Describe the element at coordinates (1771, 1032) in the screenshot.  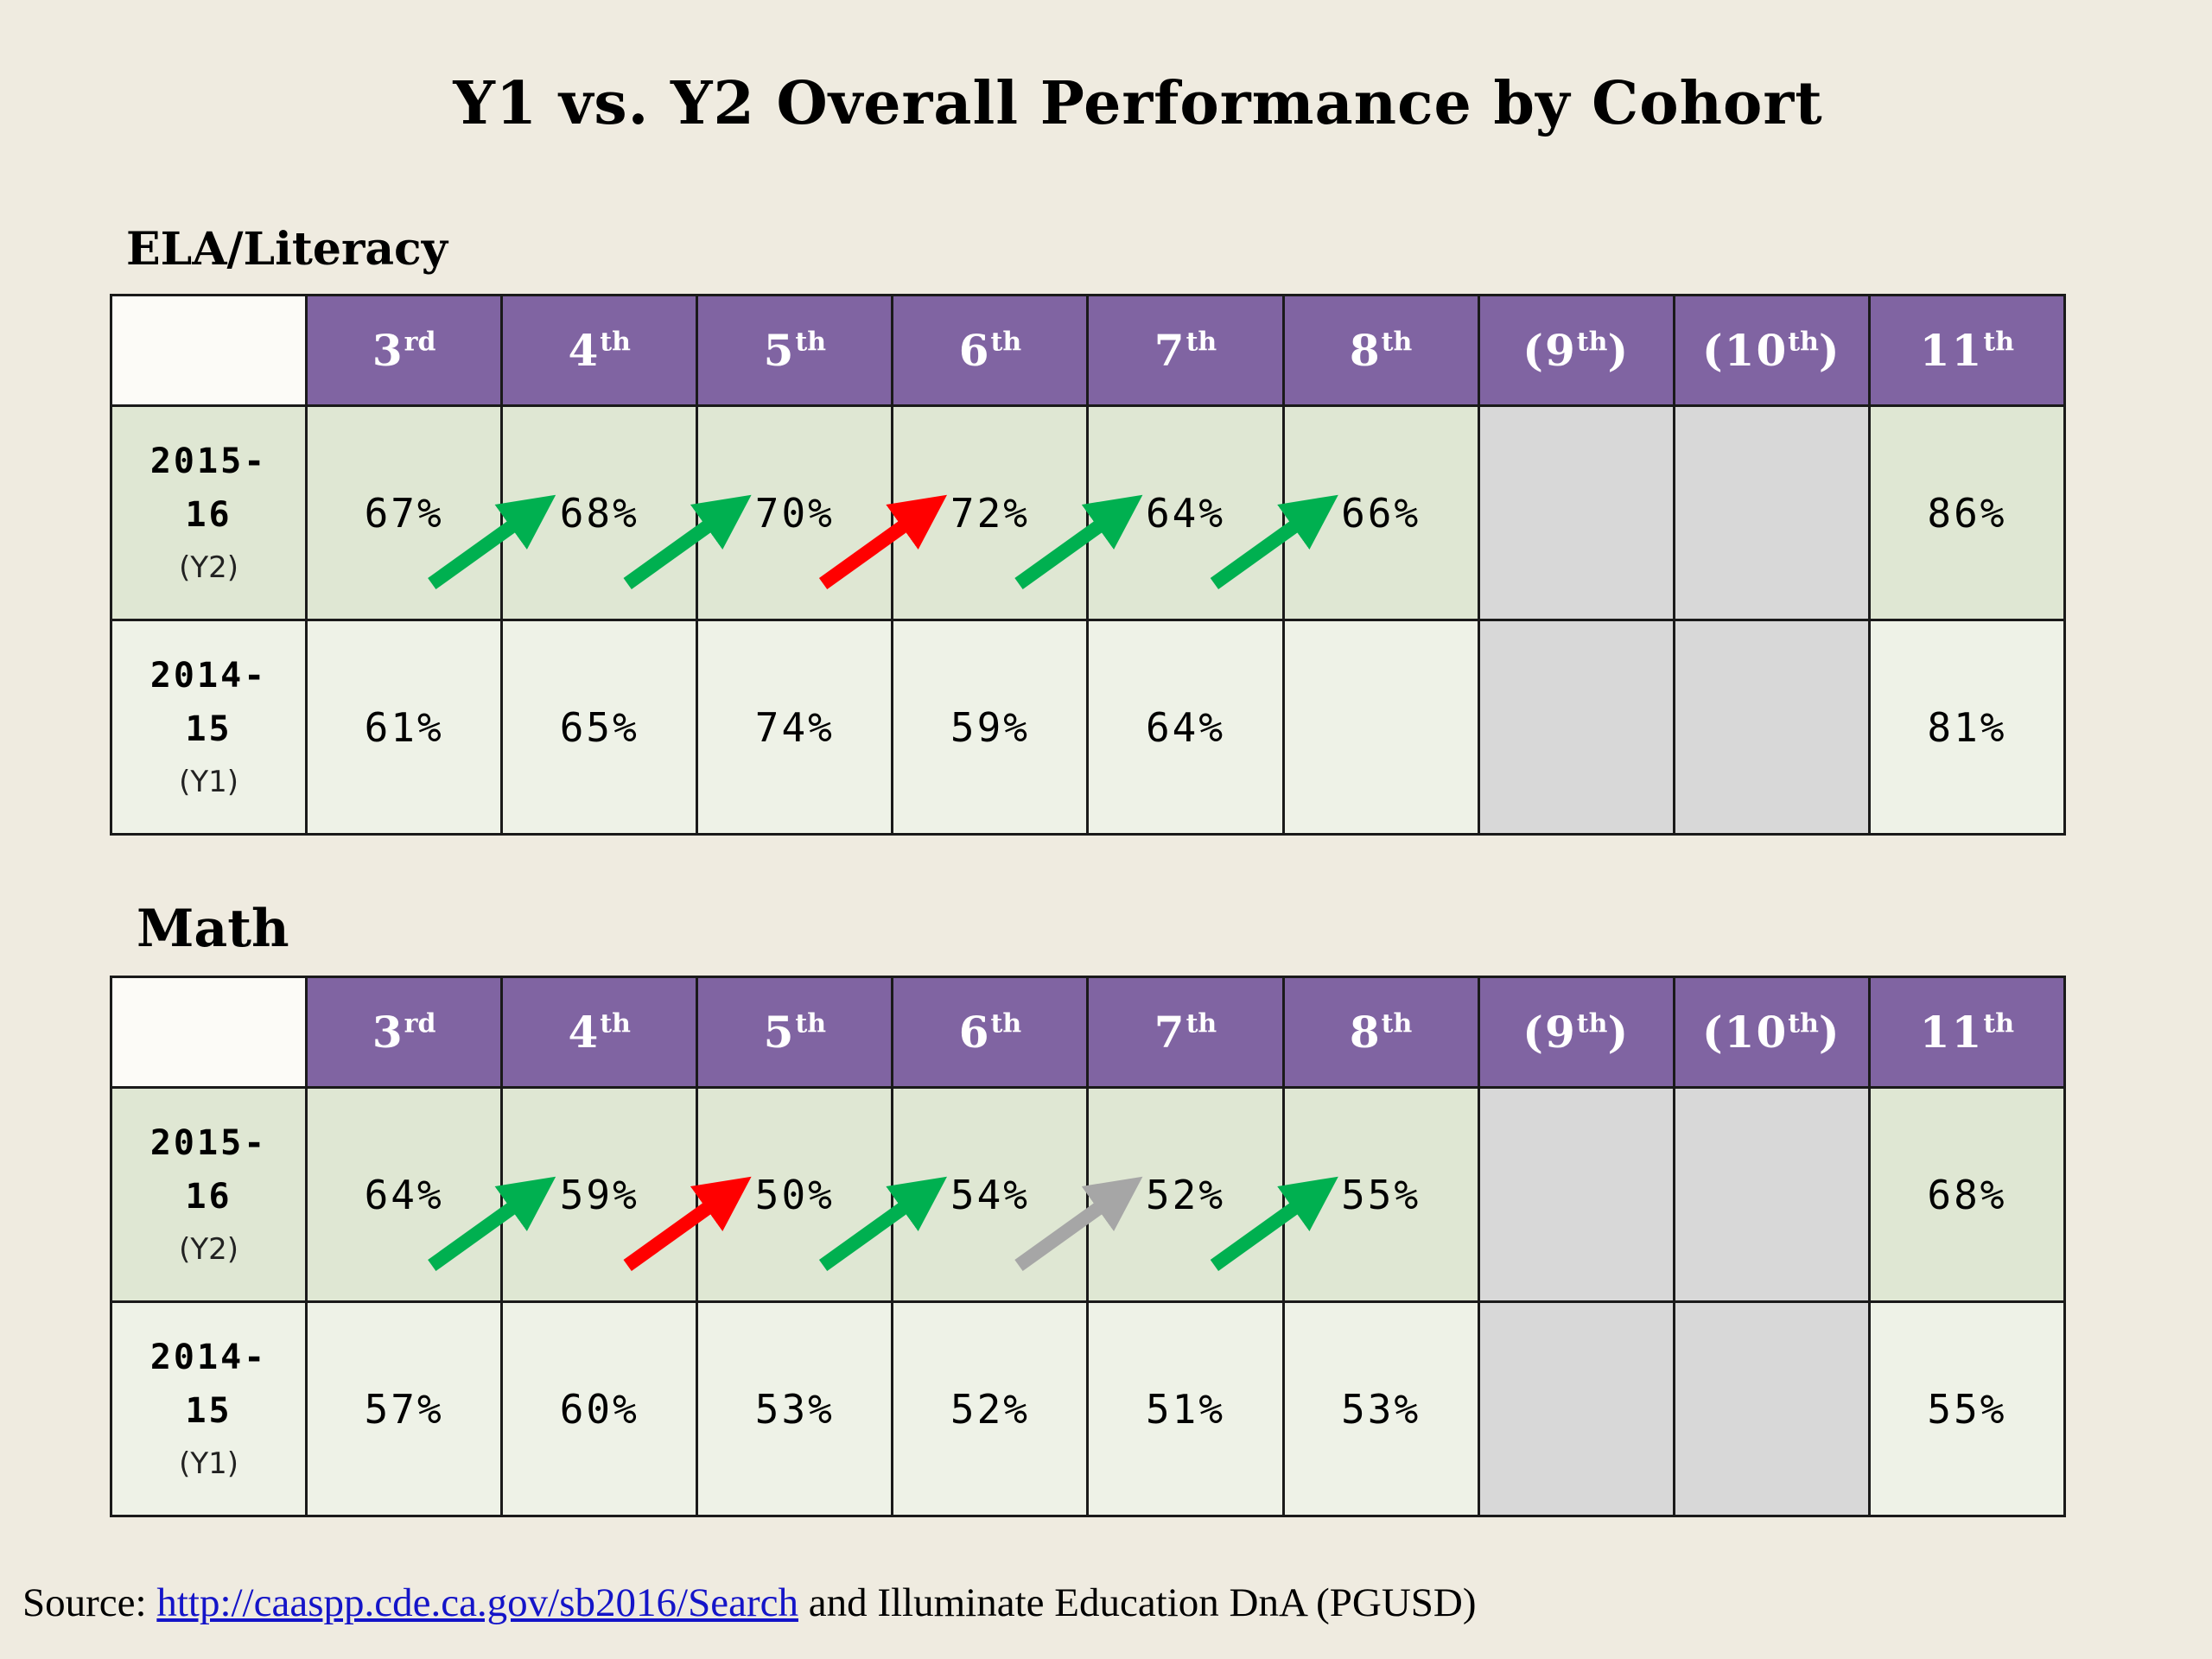
I see `math-grade-header: (10th)` at that location.